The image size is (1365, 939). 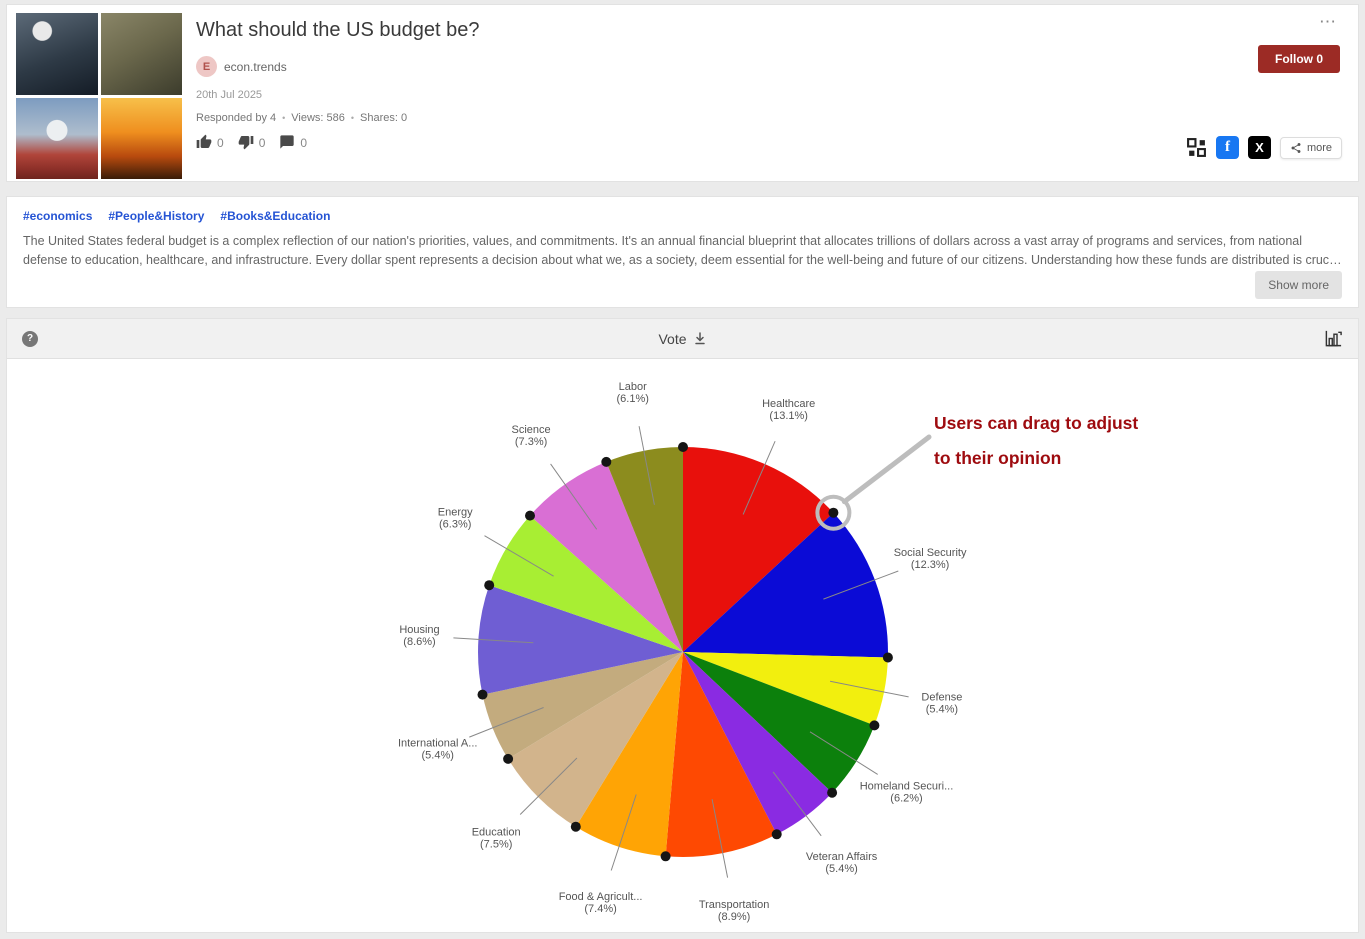 I want to click on follow-button: Follow 0, so click(x=1299, y=59).